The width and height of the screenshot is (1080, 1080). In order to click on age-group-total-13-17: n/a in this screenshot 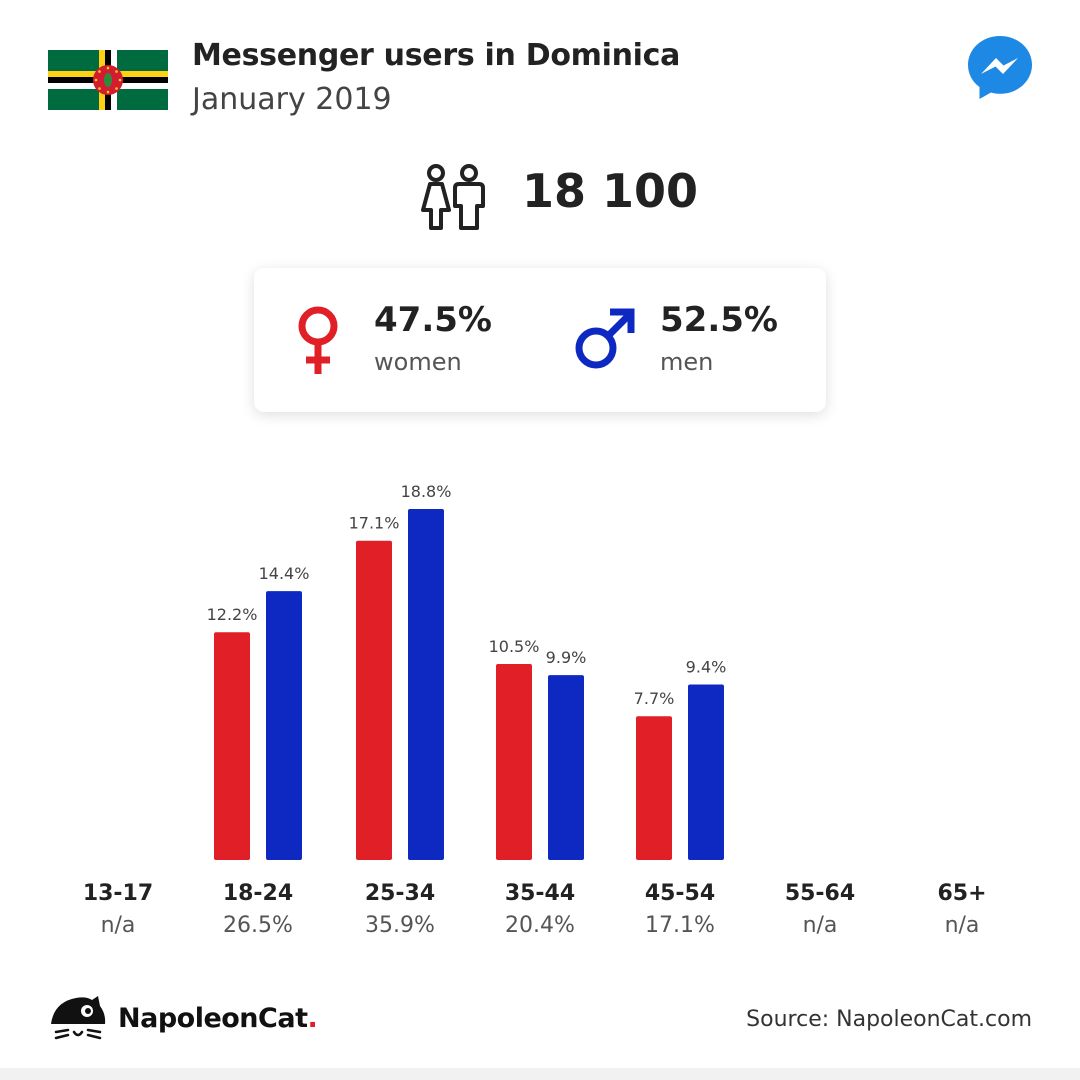, I will do `click(118, 925)`.